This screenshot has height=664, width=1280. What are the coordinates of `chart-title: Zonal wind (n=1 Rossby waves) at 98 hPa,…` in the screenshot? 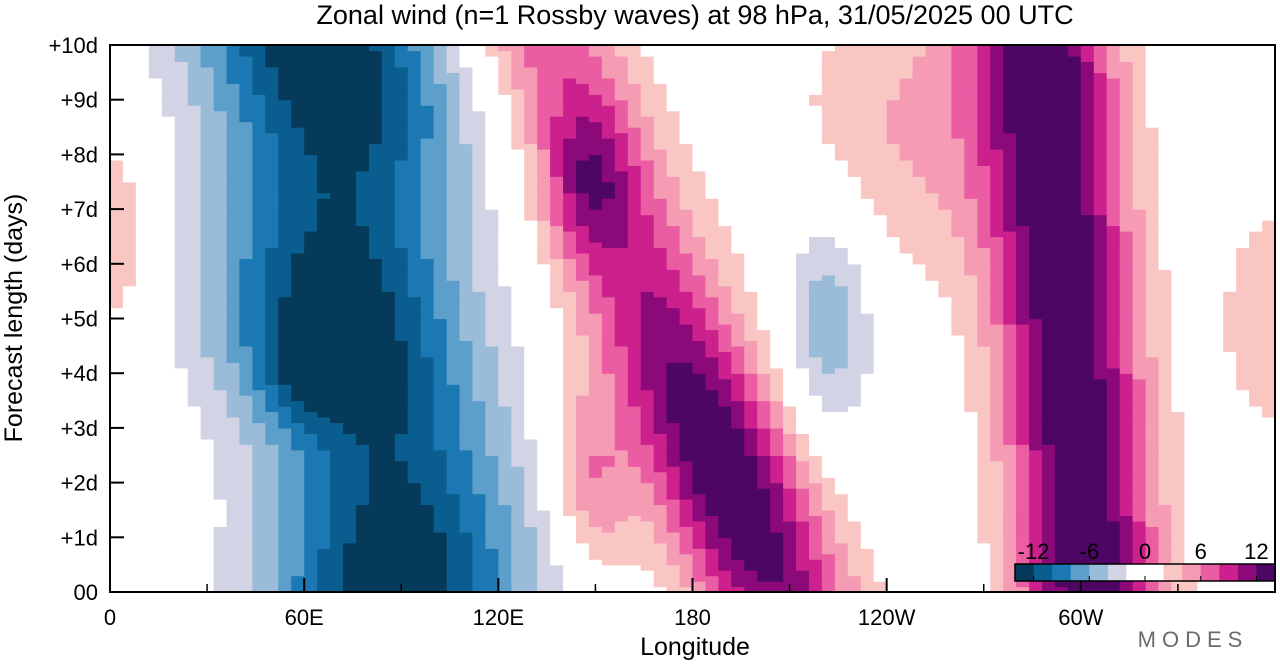 It's located at (694, 15).